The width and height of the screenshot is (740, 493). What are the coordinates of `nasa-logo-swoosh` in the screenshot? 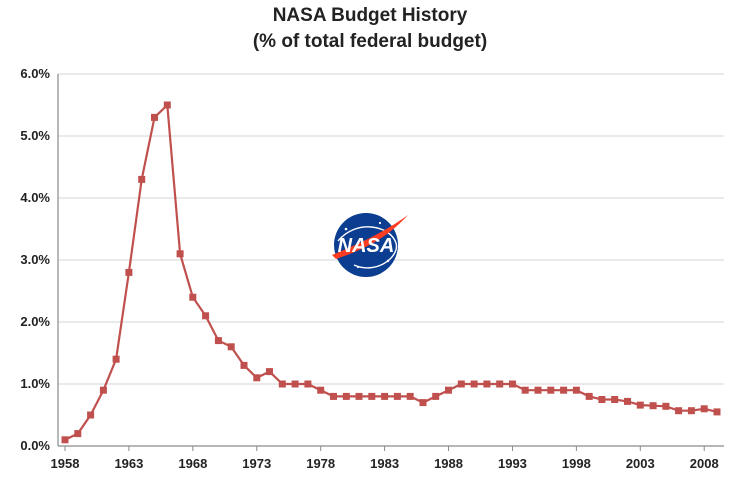 It's located at (370, 237).